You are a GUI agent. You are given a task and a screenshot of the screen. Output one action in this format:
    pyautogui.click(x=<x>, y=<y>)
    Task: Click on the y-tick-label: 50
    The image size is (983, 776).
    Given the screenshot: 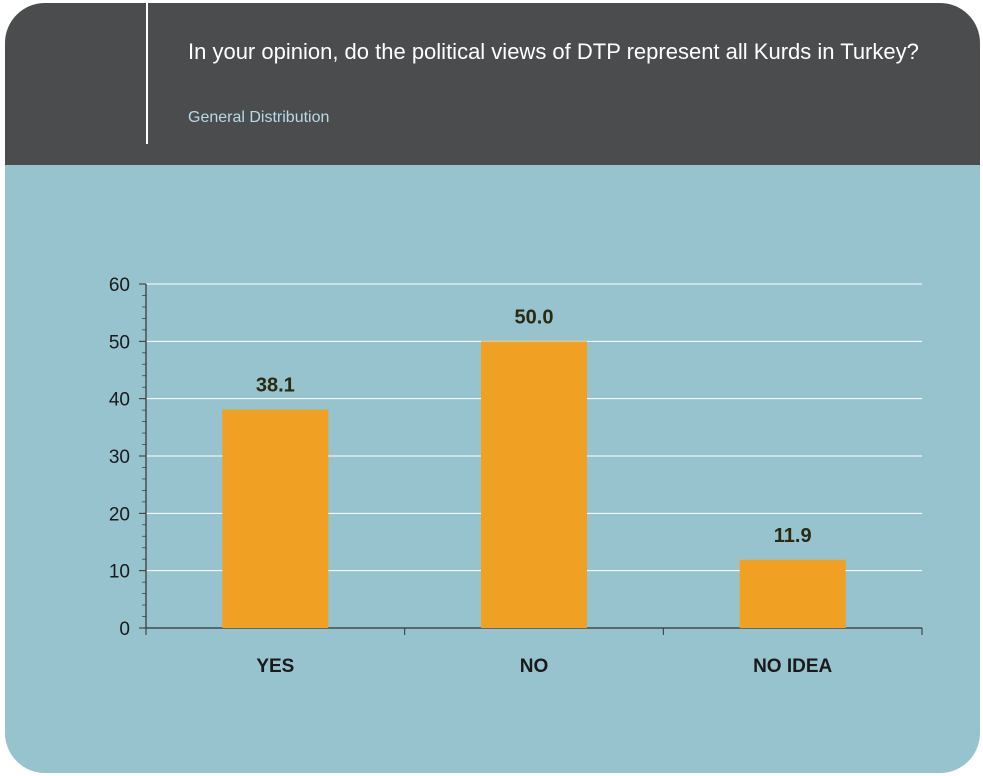 What is the action you would take?
    pyautogui.click(x=119, y=342)
    